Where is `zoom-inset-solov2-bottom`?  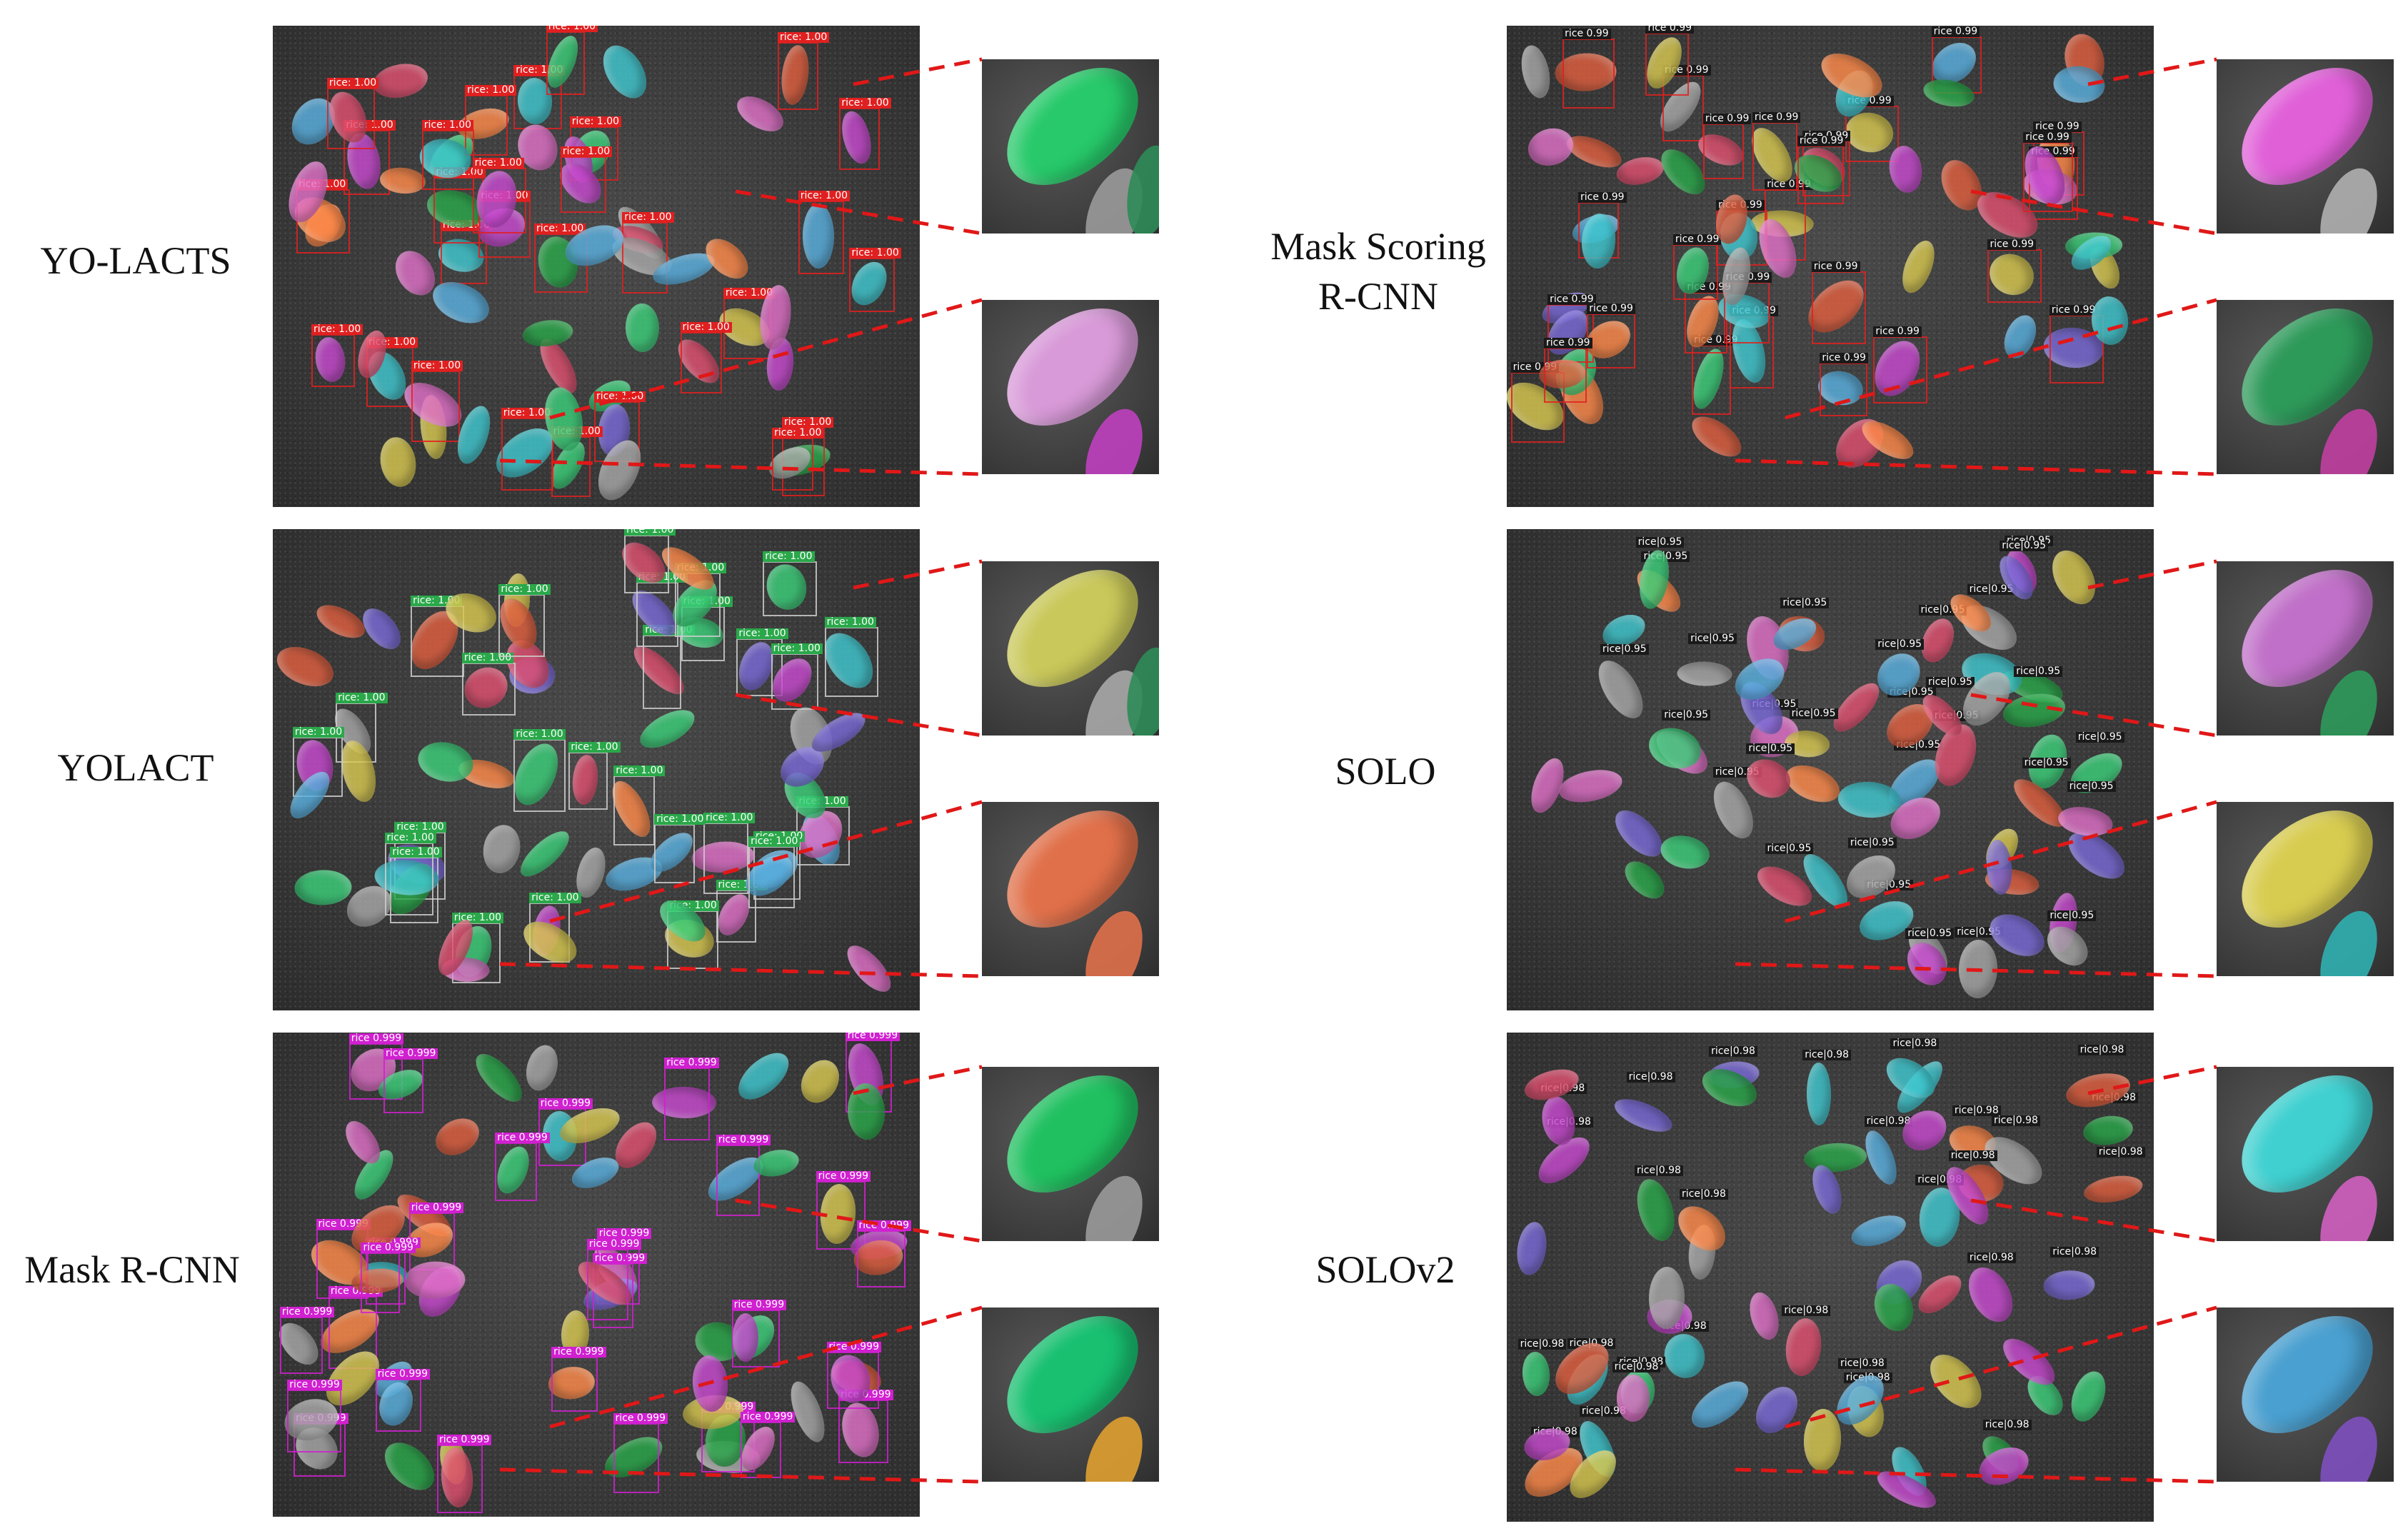
zoom-inset-solov2-bottom is located at coordinates (2306, 1394).